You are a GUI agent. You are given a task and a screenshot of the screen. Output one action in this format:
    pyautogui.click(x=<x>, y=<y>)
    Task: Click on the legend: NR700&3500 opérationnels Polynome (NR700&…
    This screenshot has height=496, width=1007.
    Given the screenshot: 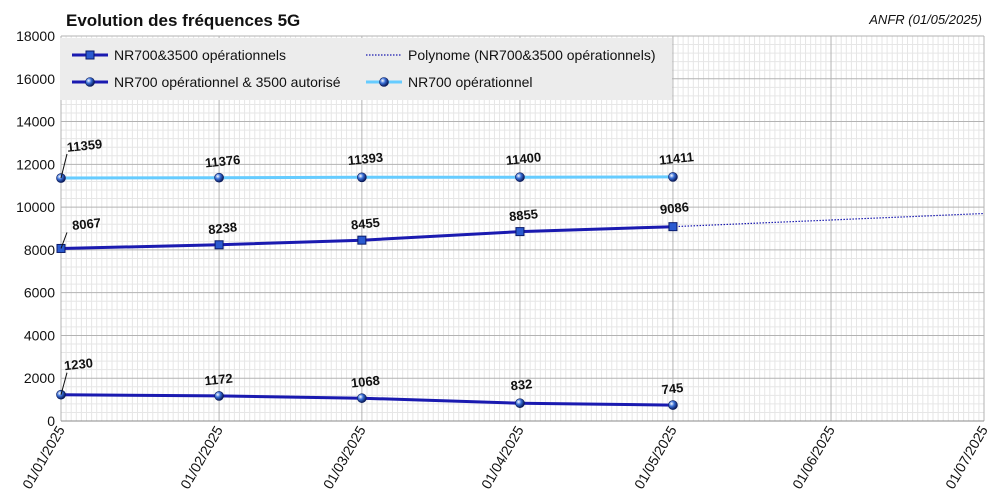 What is the action you would take?
    pyautogui.click(x=366, y=69)
    